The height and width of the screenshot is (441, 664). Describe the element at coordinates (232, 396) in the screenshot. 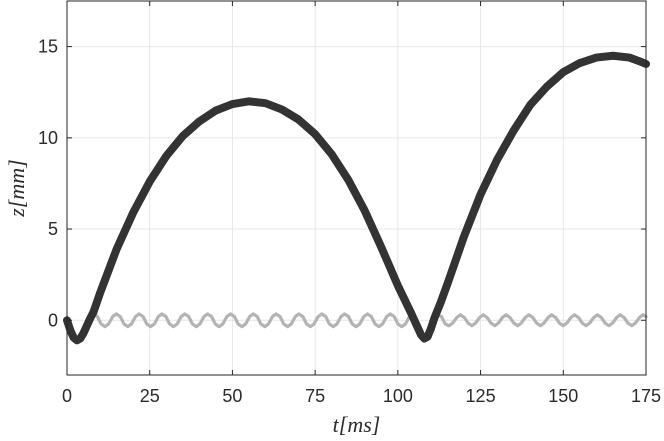

I see `x-tick-label: 50` at that location.